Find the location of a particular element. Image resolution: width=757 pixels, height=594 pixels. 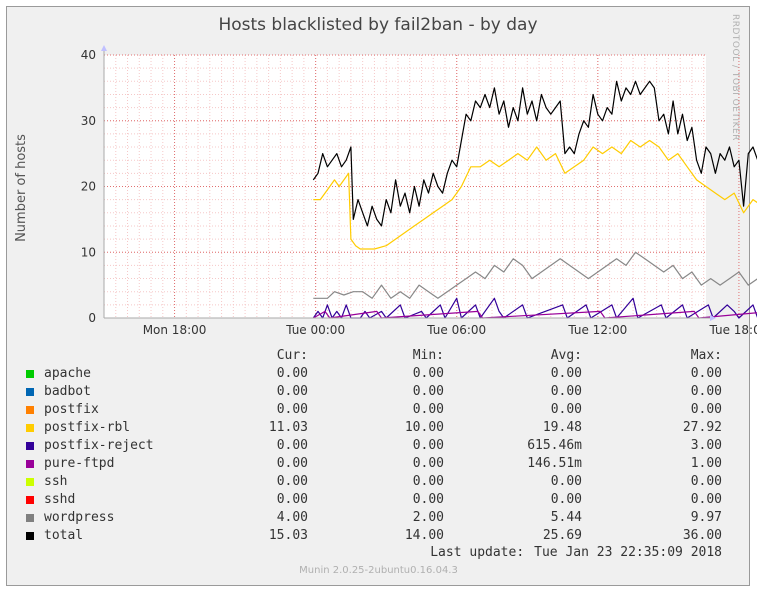

legend-min: 10.00 is located at coordinates (424, 427).